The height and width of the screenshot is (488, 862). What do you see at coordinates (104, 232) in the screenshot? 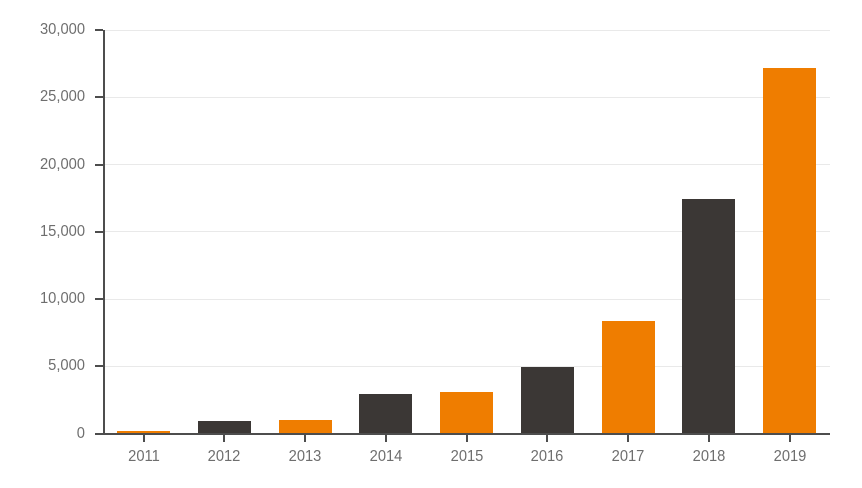
I see `y-axis-line` at bounding box center [104, 232].